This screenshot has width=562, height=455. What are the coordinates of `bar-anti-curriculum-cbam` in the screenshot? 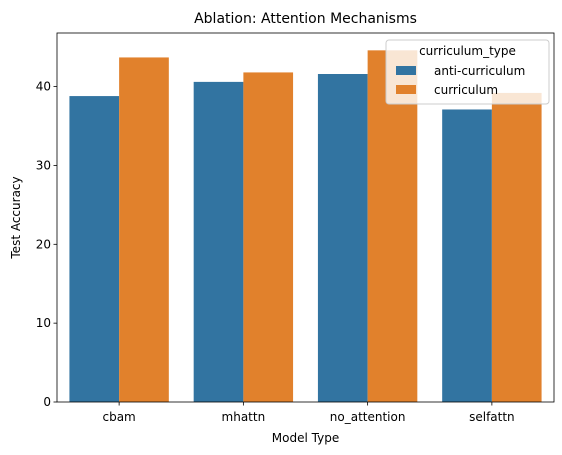 It's located at (94, 249).